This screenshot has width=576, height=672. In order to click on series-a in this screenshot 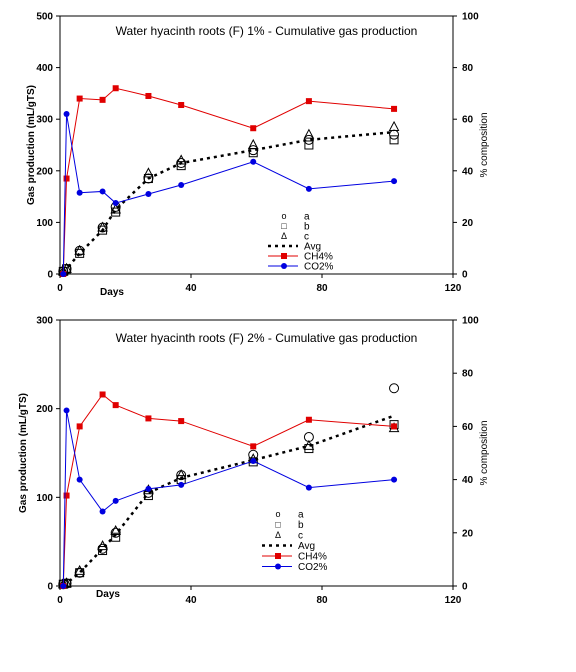, I will do `click(229, 203)`.